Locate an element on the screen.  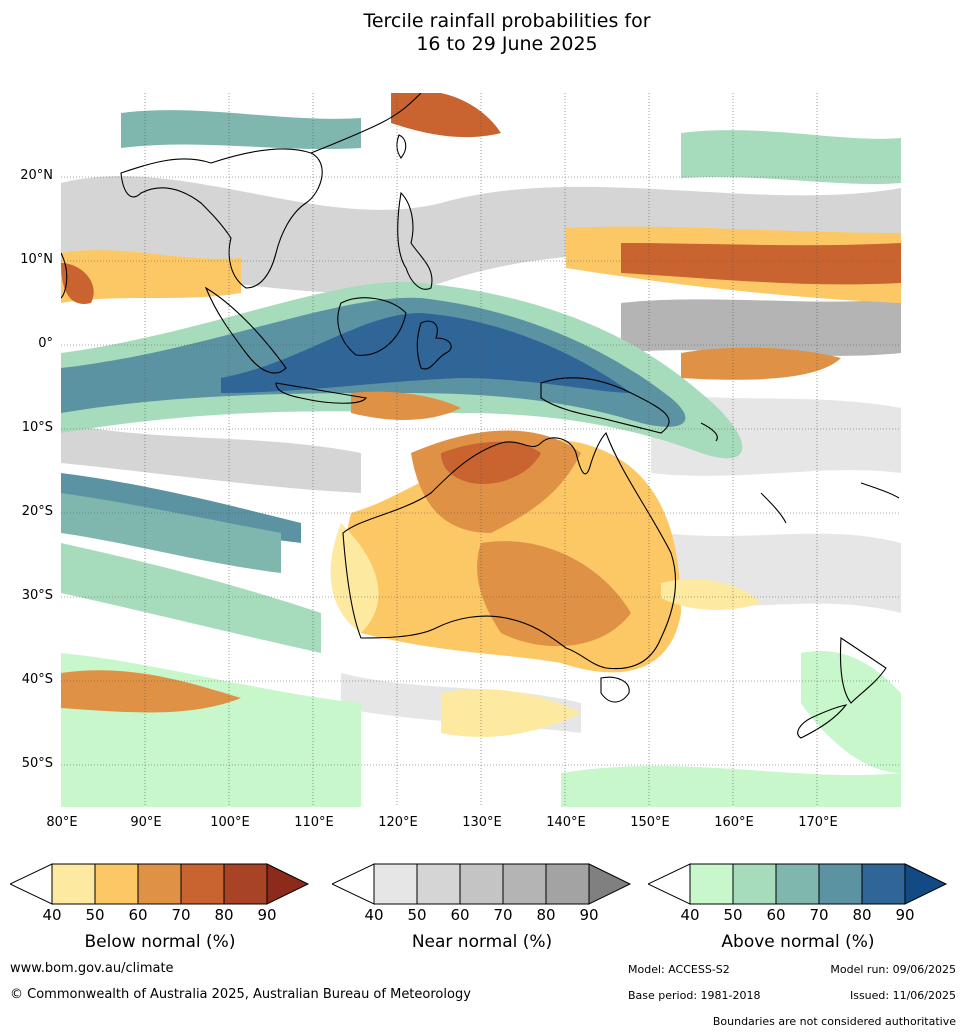
cbar-near-tick: 70 is located at coordinates (503, 915).